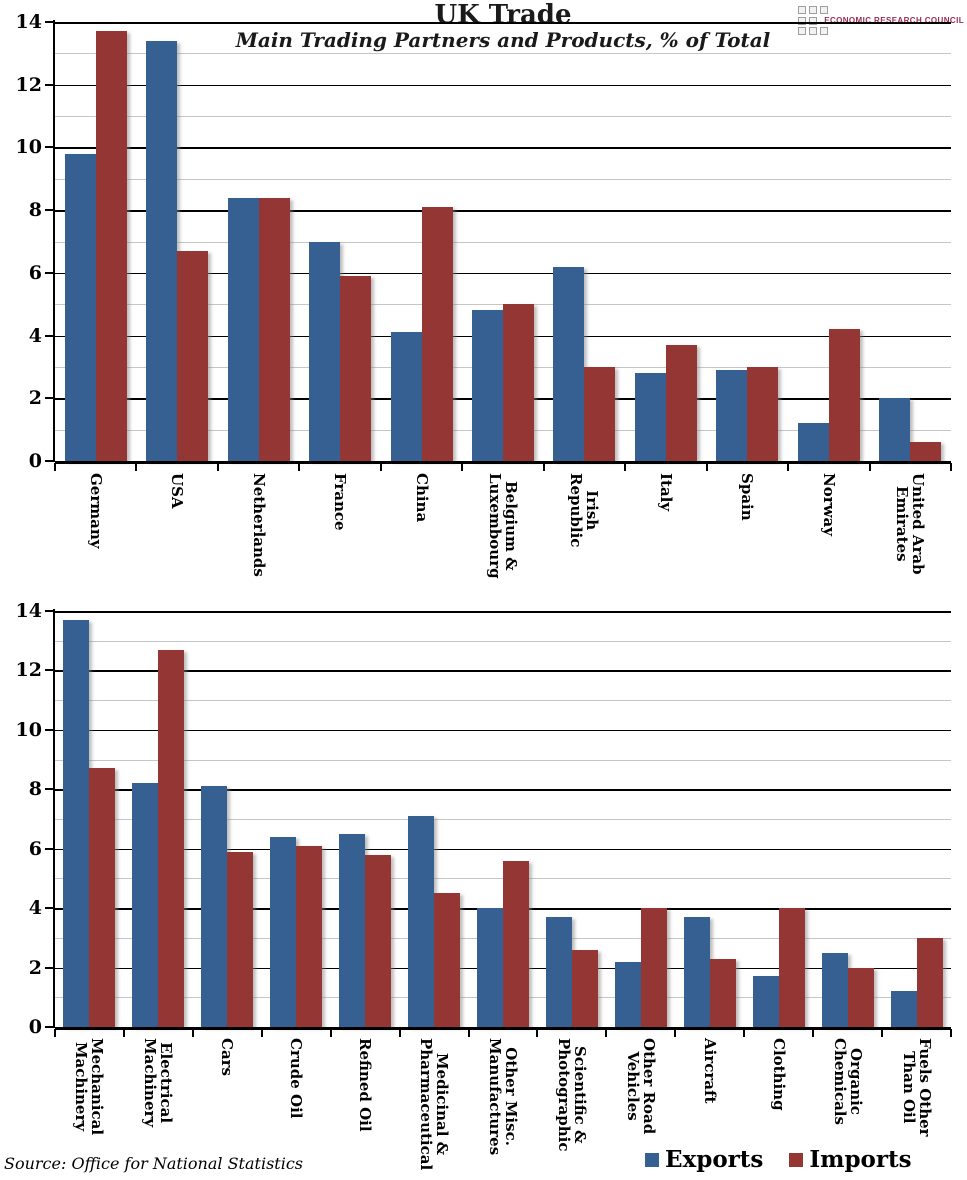  Describe the element at coordinates (747, 497) in the screenshot. I see `category-label: Spain` at that location.